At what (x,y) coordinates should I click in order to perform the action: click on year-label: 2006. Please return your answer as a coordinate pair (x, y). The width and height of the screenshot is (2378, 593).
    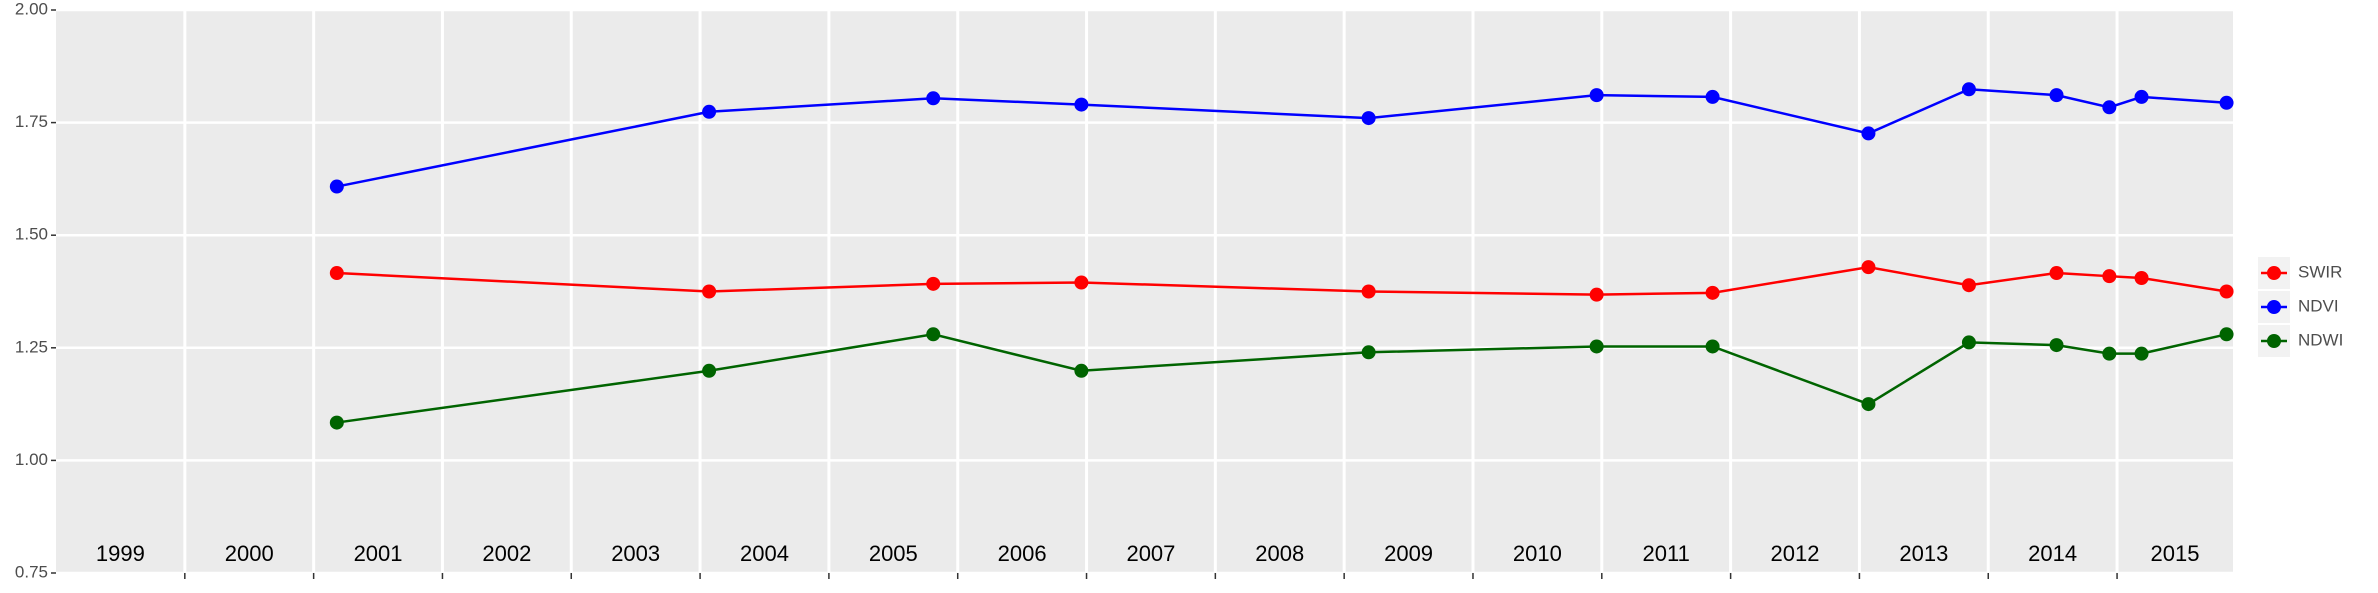
    Looking at the image, I should click on (1022, 553).